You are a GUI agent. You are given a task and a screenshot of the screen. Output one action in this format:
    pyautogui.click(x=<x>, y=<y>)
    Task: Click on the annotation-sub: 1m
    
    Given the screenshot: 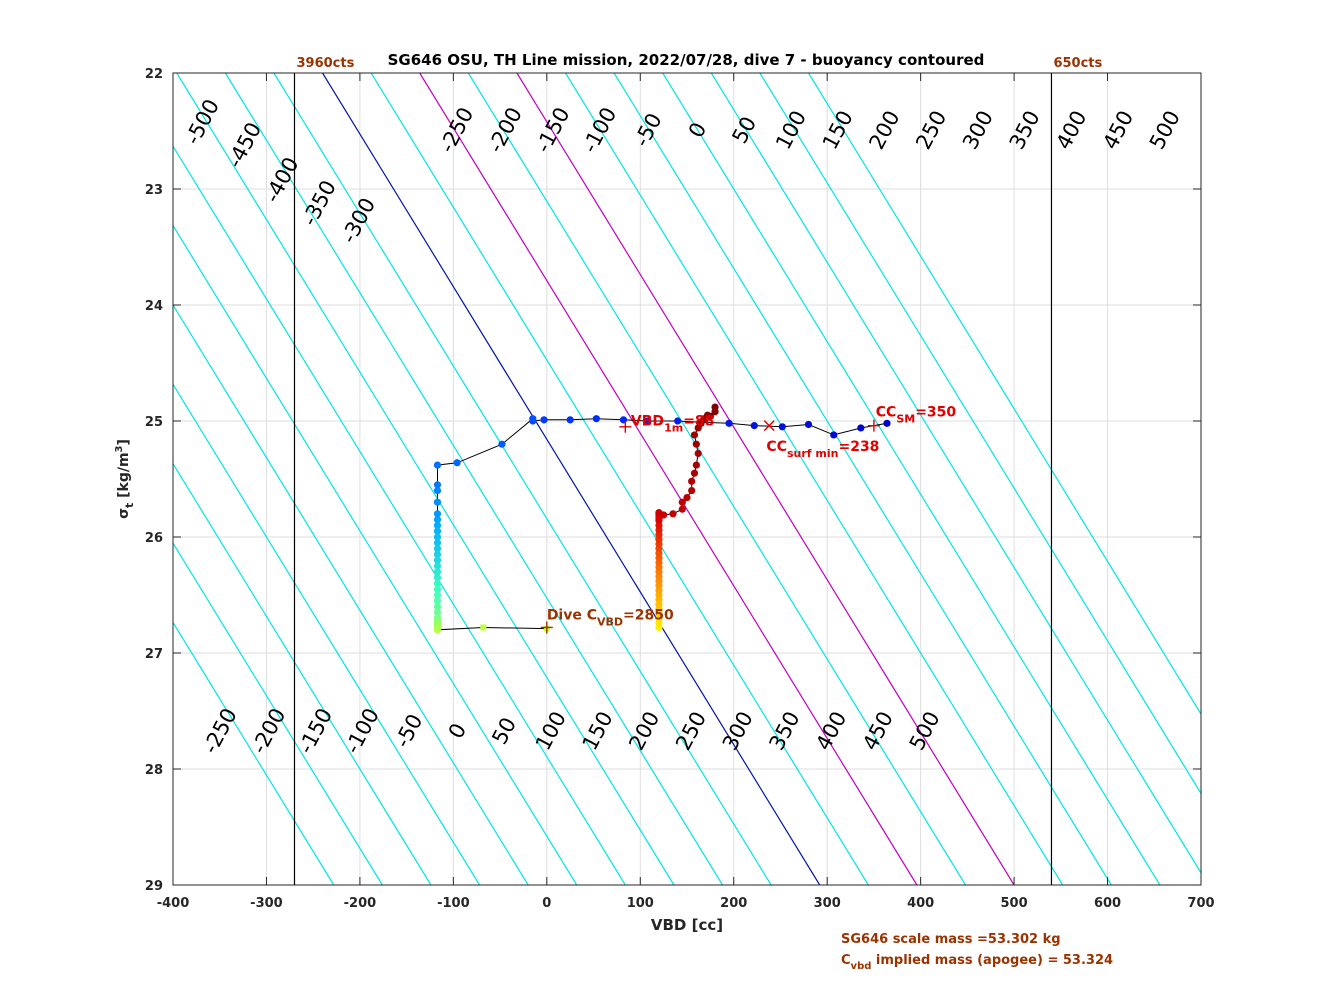 What is the action you would take?
    pyautogui.click(x=673, y=428)
    